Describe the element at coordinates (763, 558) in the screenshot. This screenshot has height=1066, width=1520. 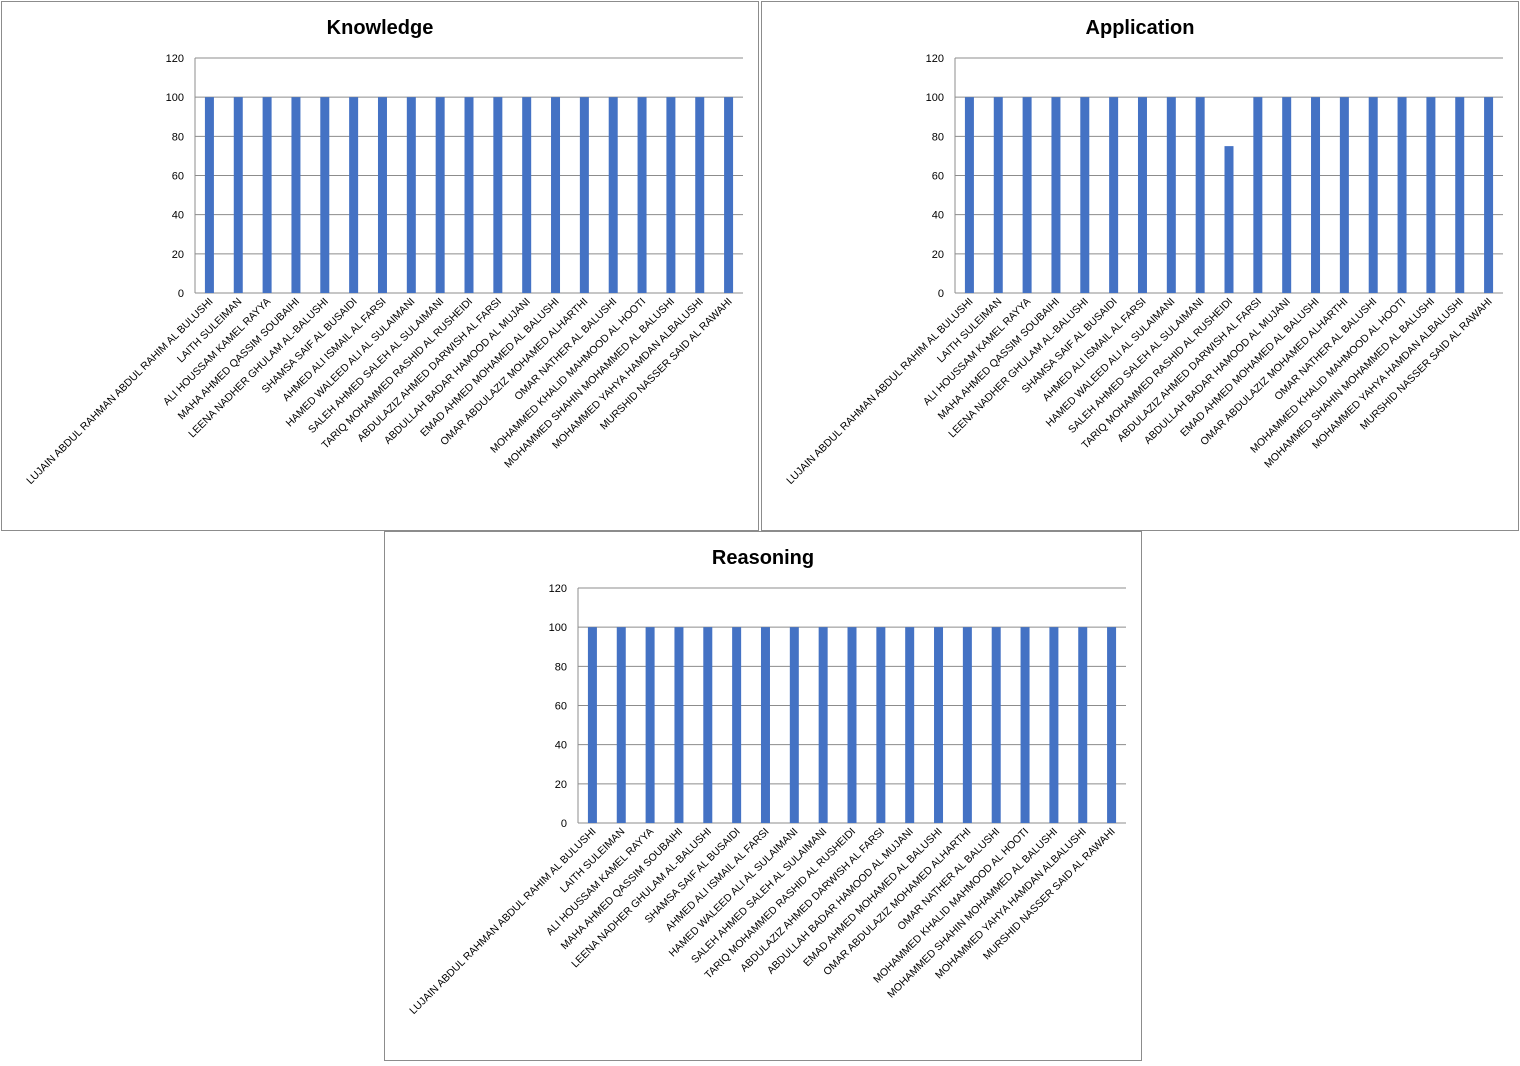
I see `chart-title: Reasoning` at that location.